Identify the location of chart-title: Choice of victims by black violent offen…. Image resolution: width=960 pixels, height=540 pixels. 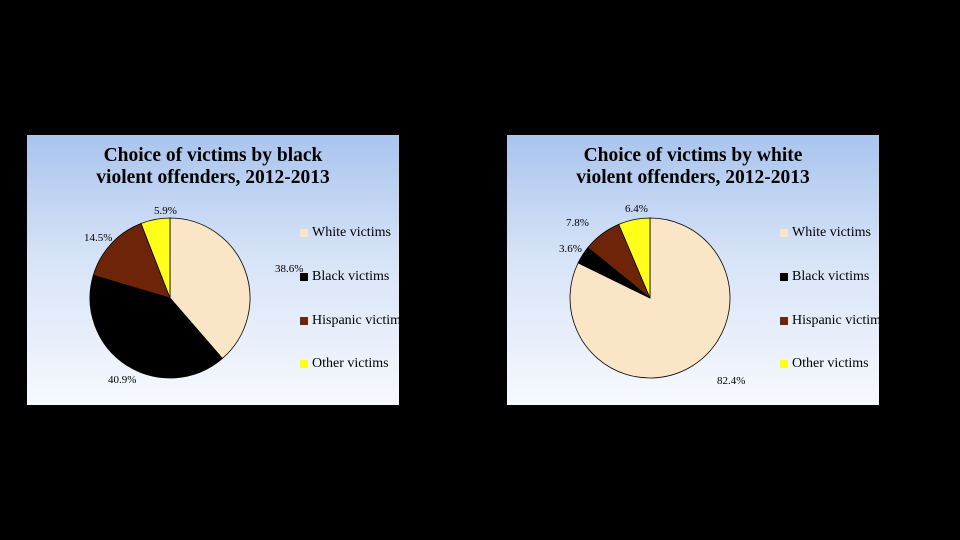
(213, 166).